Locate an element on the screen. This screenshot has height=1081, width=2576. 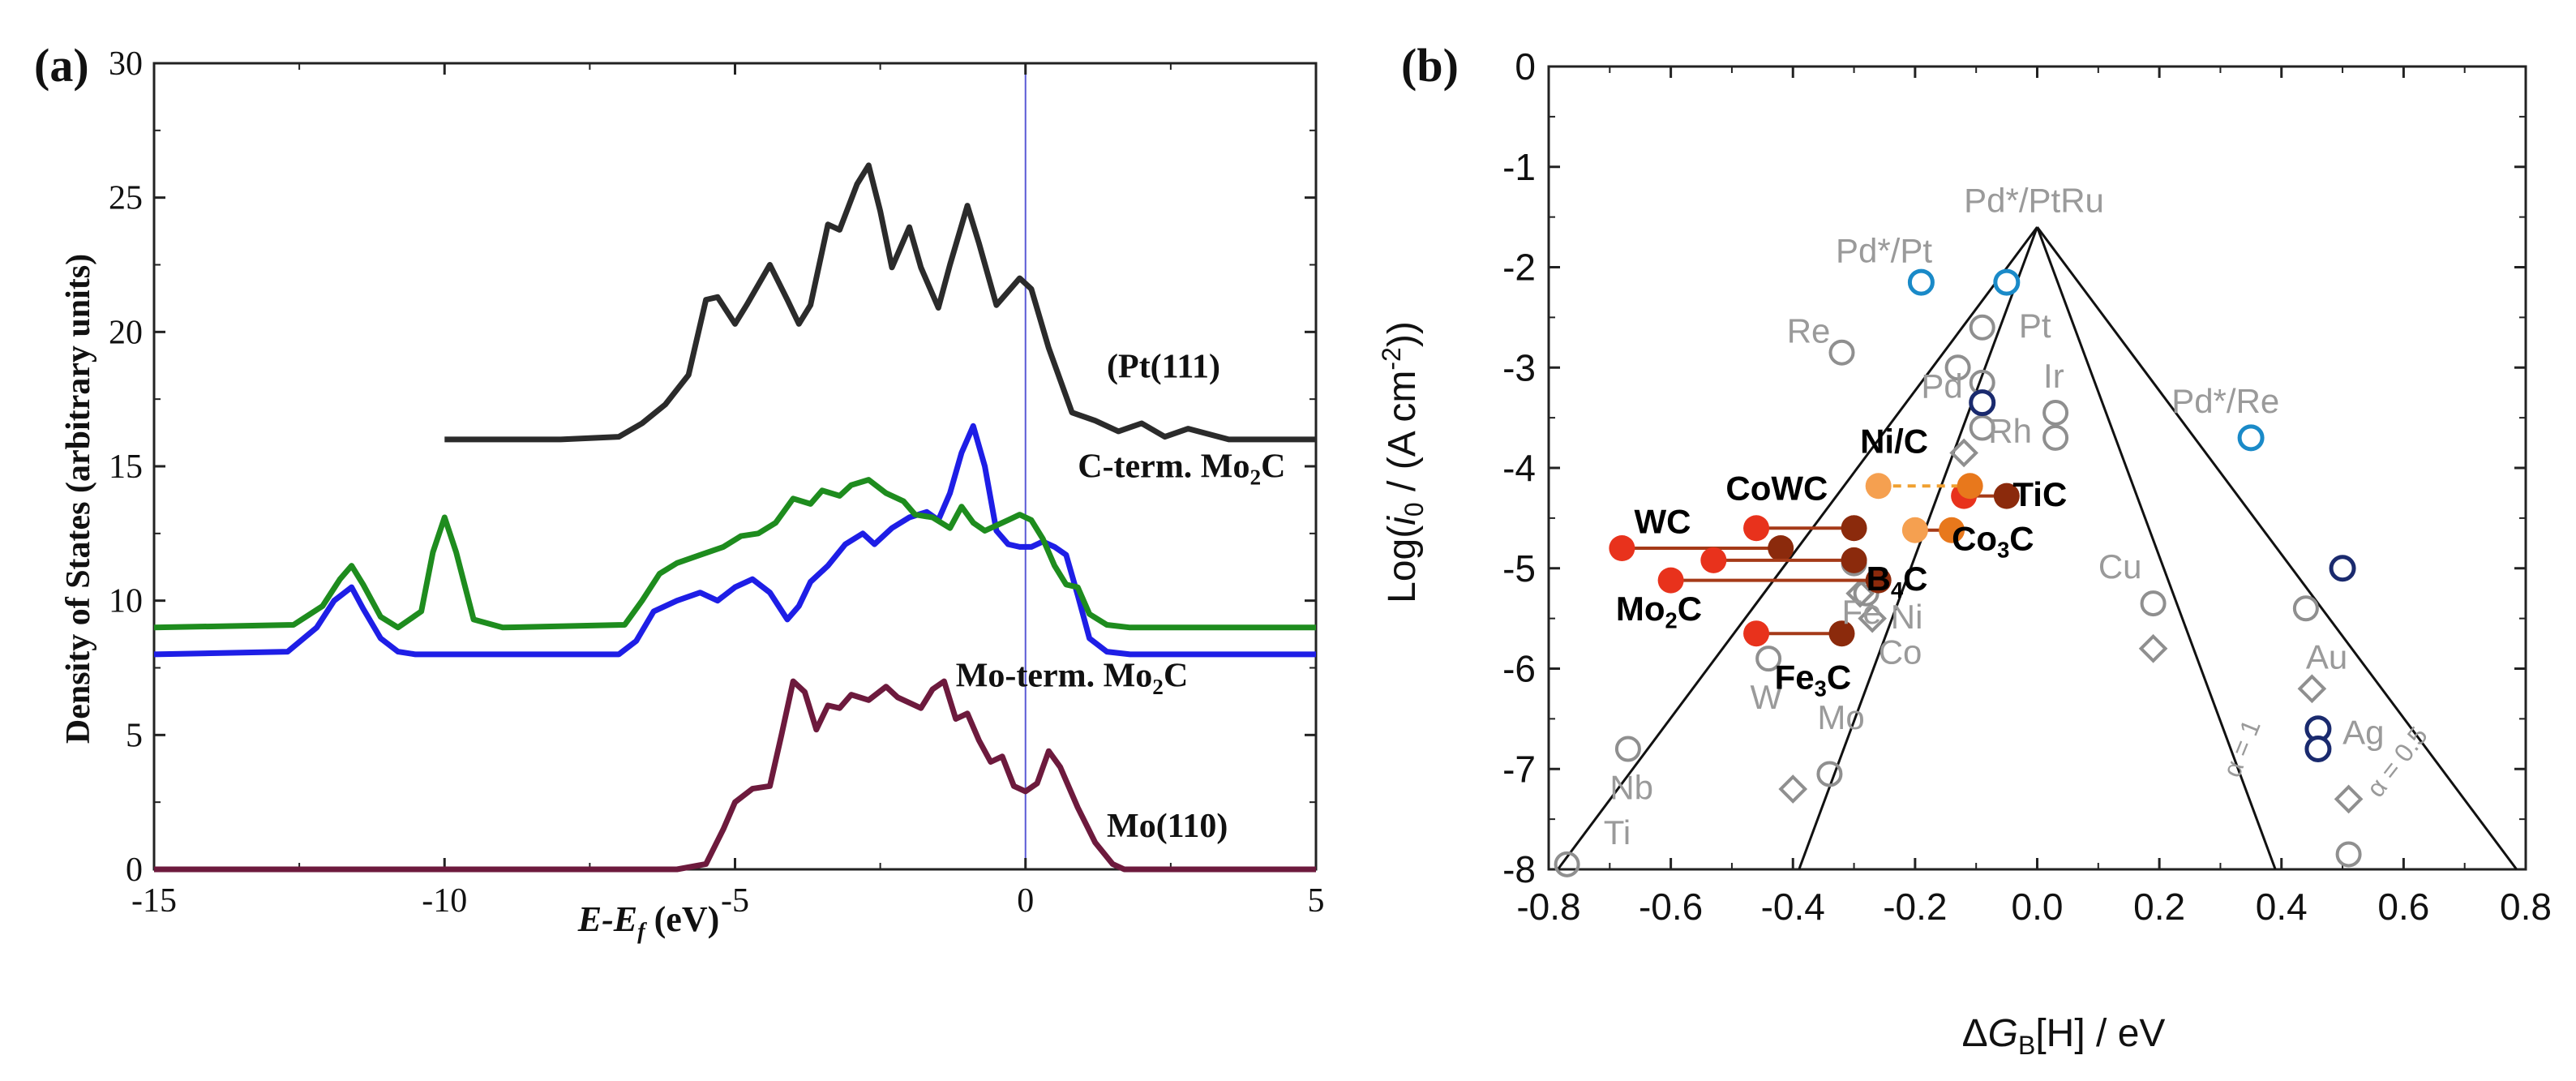
x-tick-label: -0.6 is located at coordinates (1671, 907).